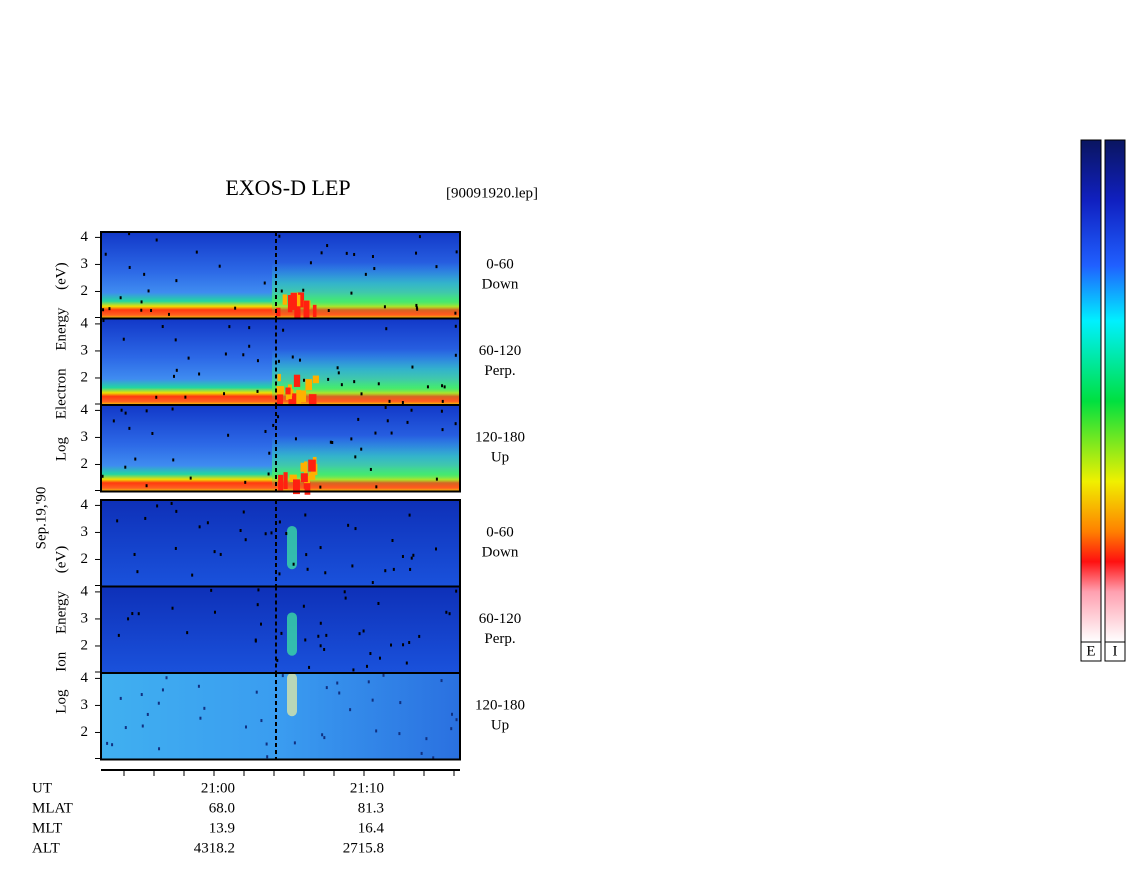  What do you see at coordinates (367, 788) in the screenshot?
I see `info-value: 21:10` at bounding box center [367, 788].